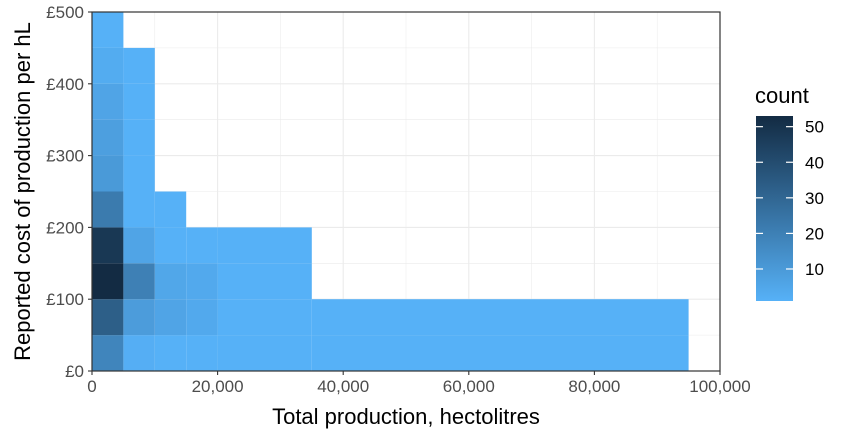 The height and width of the screenshot is (441, 850). I want to click on x-tick-label: 80,000, so click(594, 386).